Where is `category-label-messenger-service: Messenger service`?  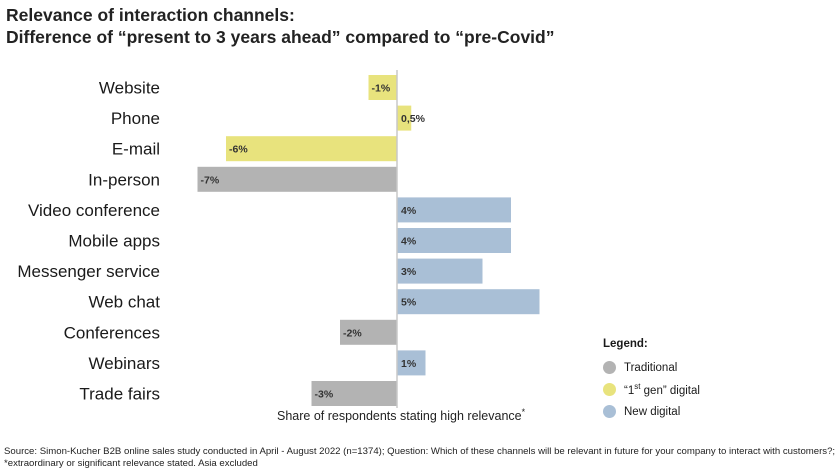
category-label-messenger-service: Messenger service is located at coordinates (88, 271).